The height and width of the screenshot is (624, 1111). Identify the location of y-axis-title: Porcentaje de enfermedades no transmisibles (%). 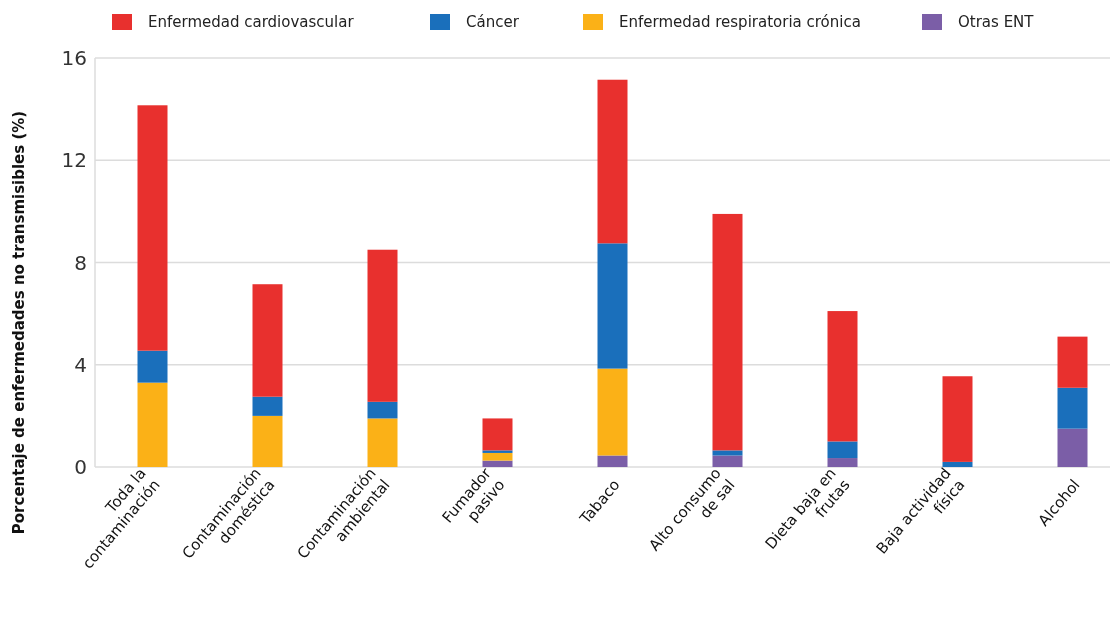
(19, 322).